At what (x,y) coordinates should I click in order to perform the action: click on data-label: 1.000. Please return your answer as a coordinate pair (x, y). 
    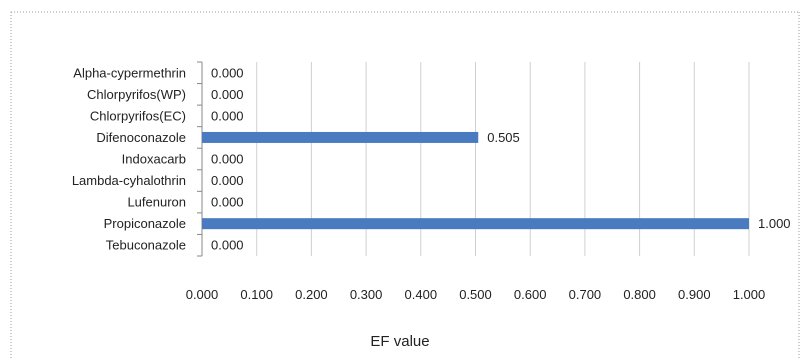
    Looking at the image, I should click on (774, 223).